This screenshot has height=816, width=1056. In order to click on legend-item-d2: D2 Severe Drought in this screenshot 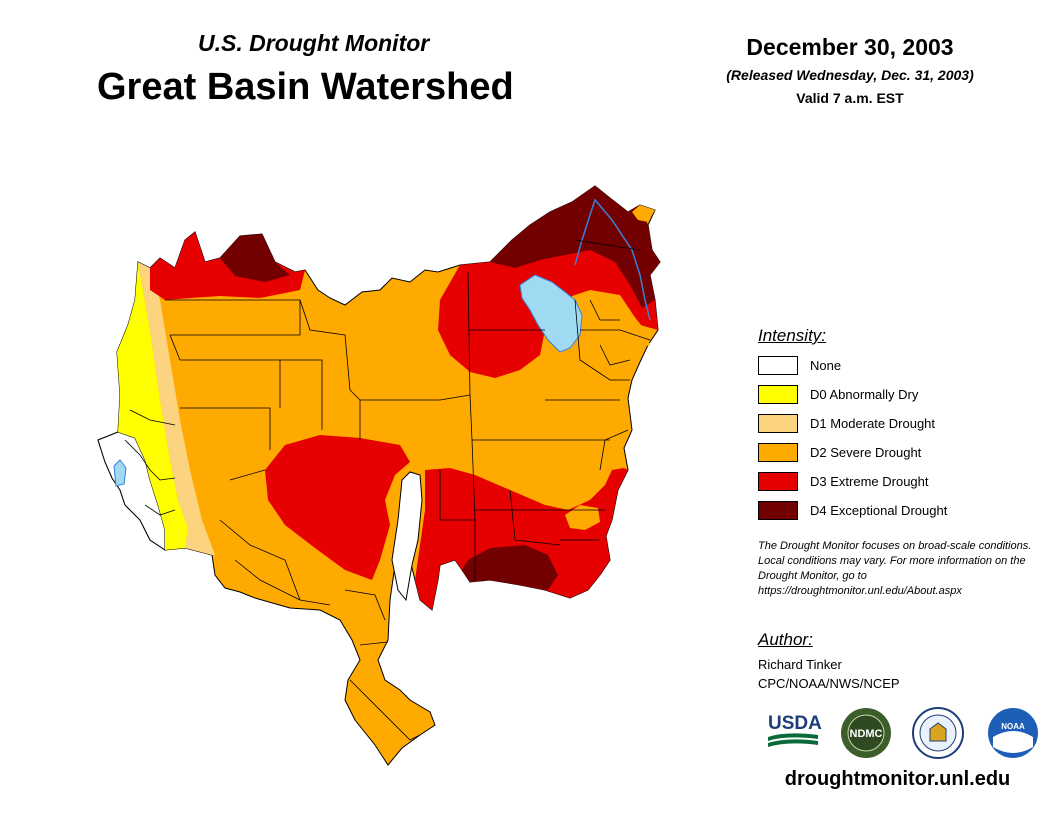, I will do `click(898, 454)`.